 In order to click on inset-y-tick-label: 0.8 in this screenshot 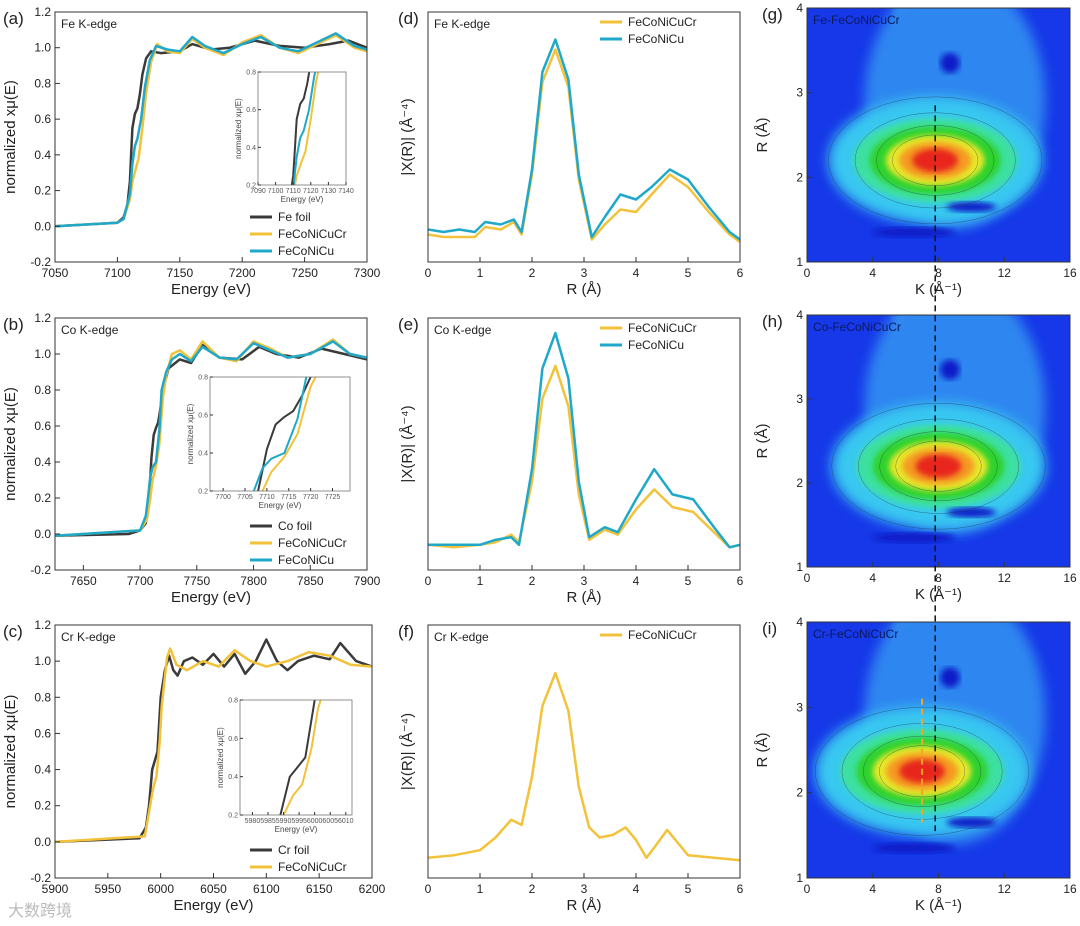, I will do `click(251, 73)`.